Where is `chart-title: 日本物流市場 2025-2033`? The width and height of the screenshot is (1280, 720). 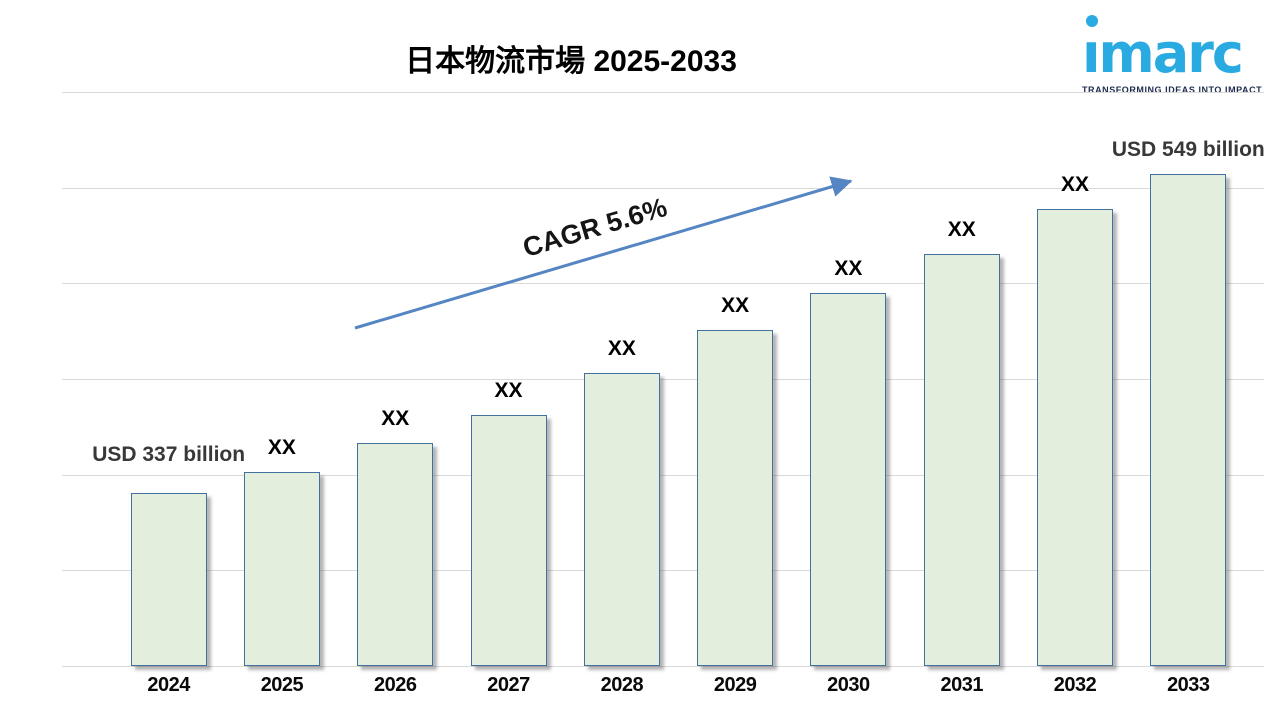 chart-title: 日本物流市場 2025-2033 is located at coordinates (571, 58).